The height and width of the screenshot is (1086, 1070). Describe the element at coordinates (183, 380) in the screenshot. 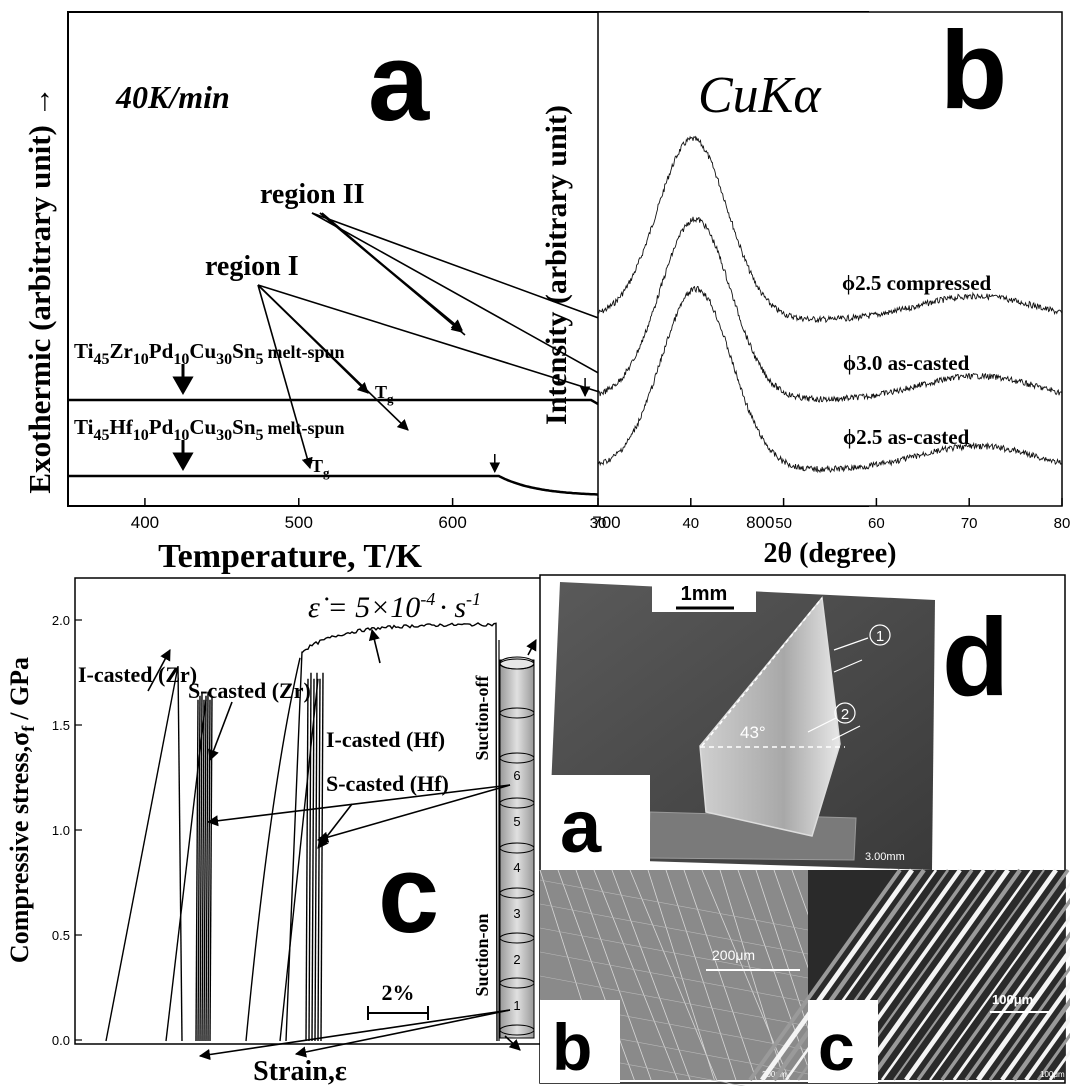

I see `tg-zr-marker-arrow` at that location.